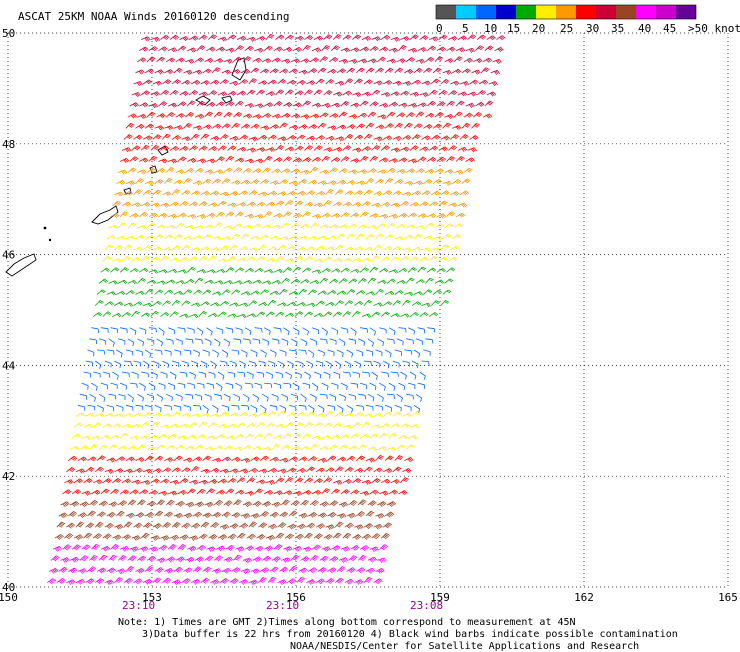  What do you see at coordinates (506, 12) in the screenshot?
I see `legend-swatch` at bounding box center [506, 12].